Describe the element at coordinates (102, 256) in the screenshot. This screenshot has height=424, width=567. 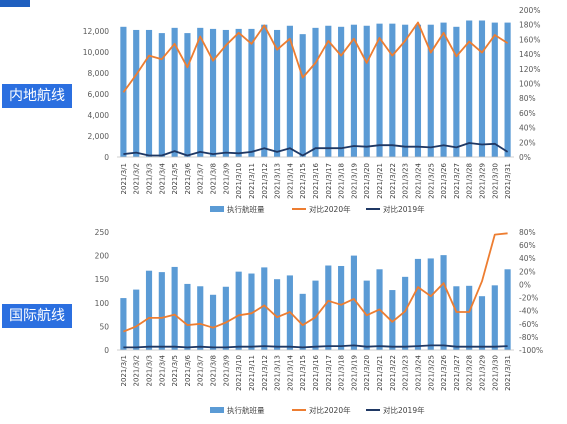
I see `y-left-tick-label: 200` at that location.